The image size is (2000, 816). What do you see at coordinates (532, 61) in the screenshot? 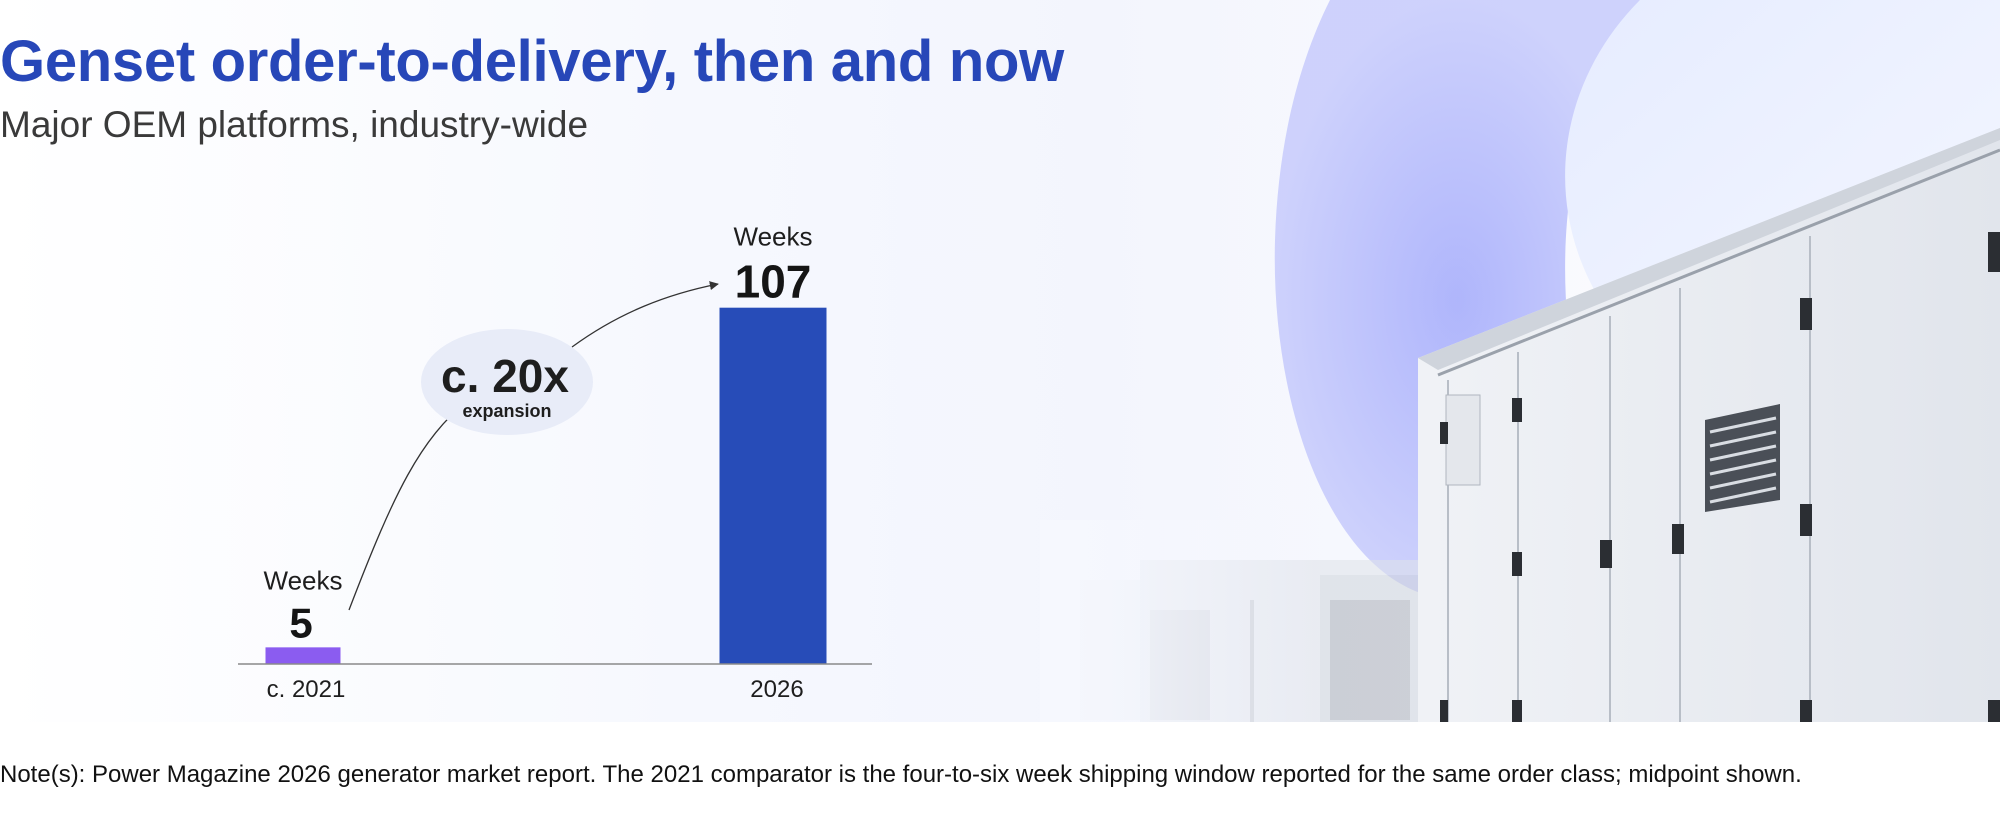
I see `page-title: Genset order-to-delivery, then and now` at bounding box center [532, 61].